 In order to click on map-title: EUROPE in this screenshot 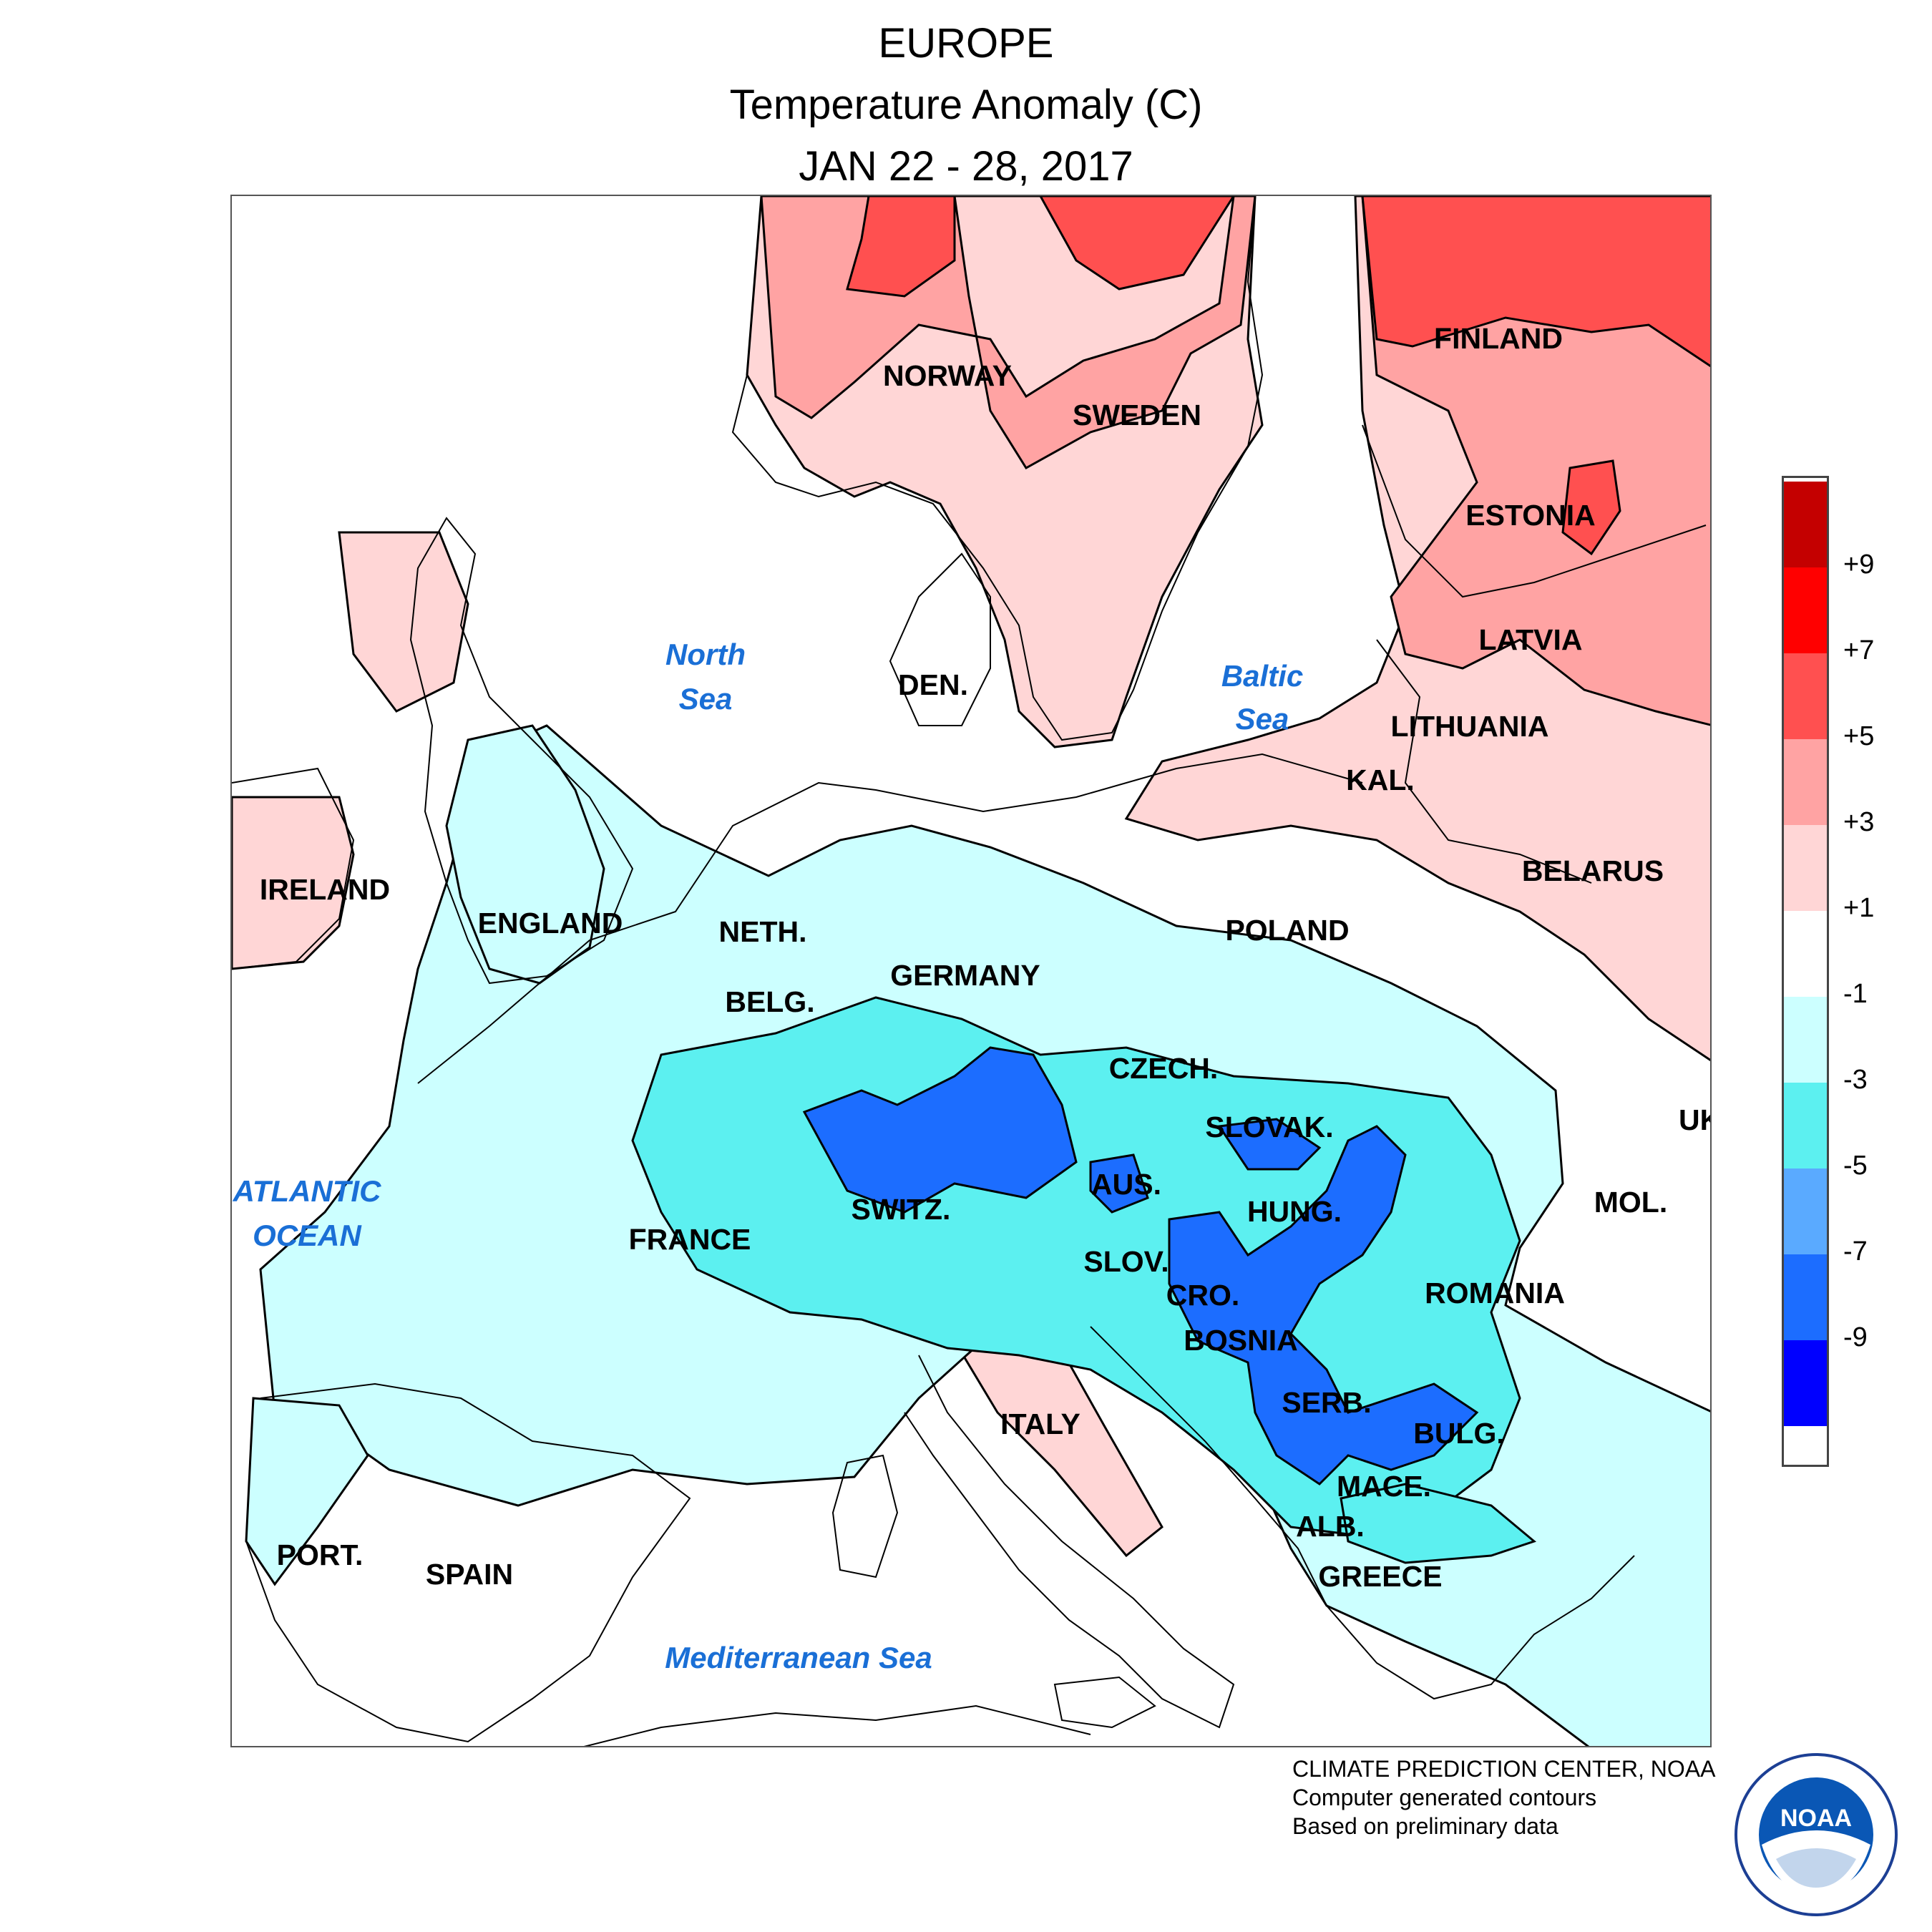, I will do `click(966, 43)`.